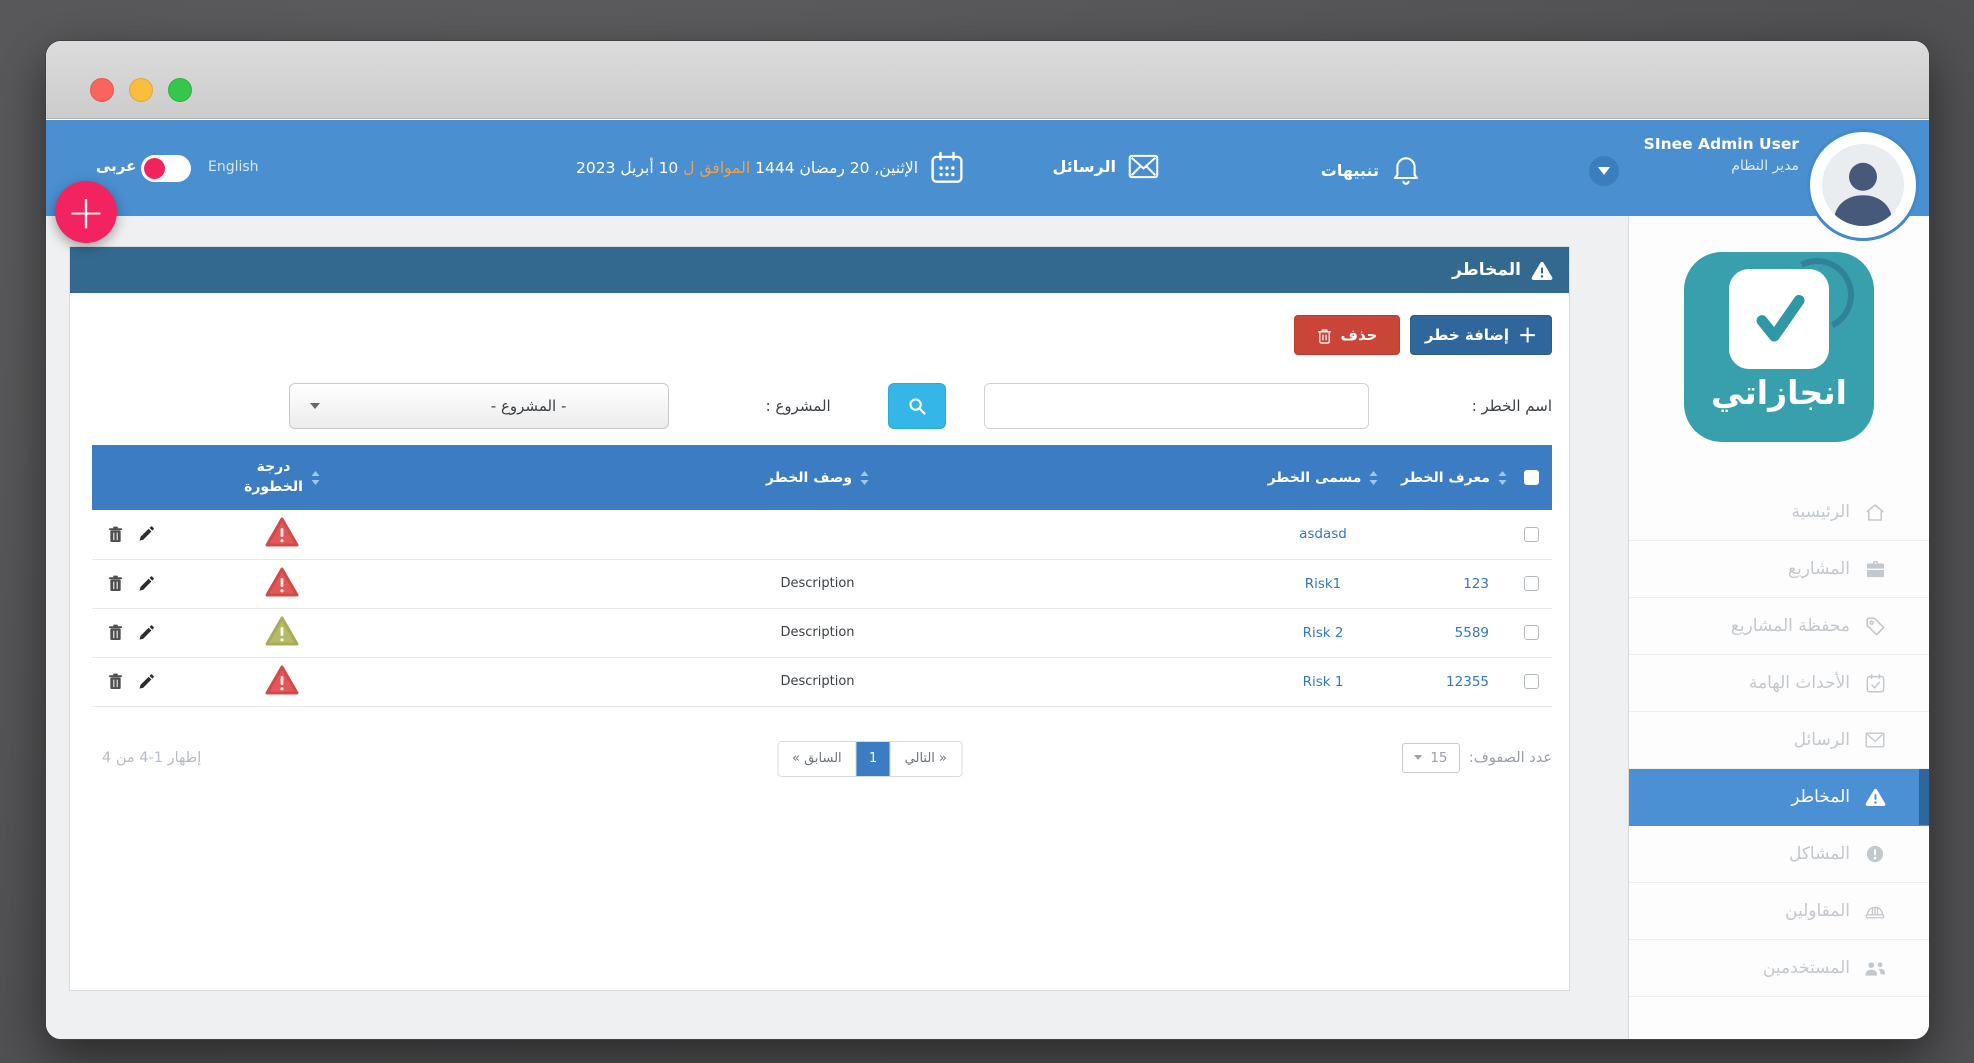 The image size is (1974, 1063). I want to click on plus-icon: ＋, so click(1528, 335).